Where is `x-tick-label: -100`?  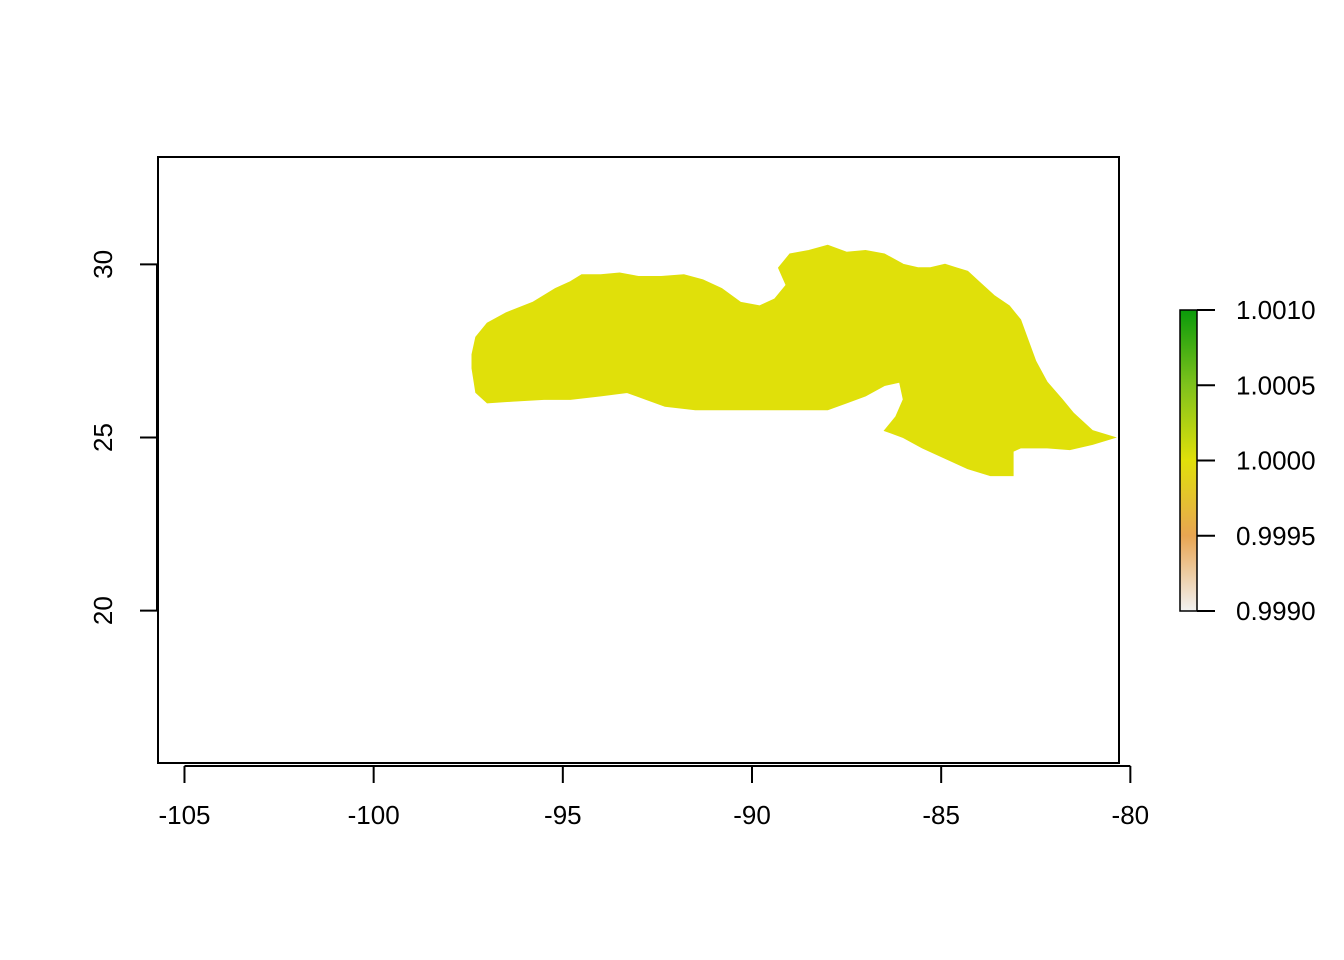 x-tick-label: -100 is located at coordinates (374, 815).